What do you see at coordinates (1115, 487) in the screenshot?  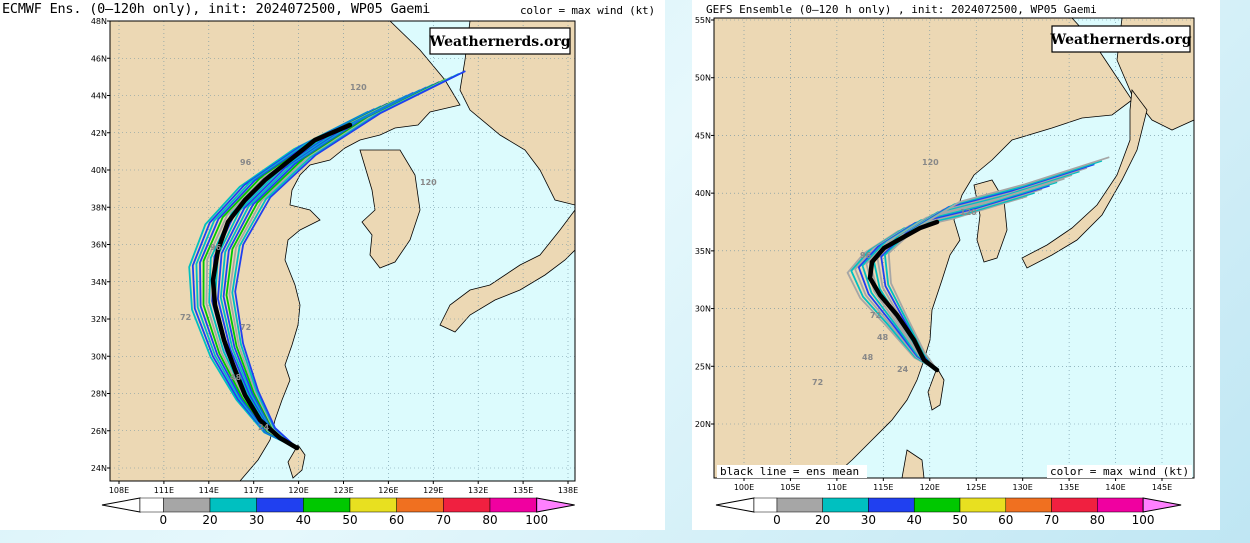 I see `longitude-tick-label: 140E` at bounding box center [1115, 487].